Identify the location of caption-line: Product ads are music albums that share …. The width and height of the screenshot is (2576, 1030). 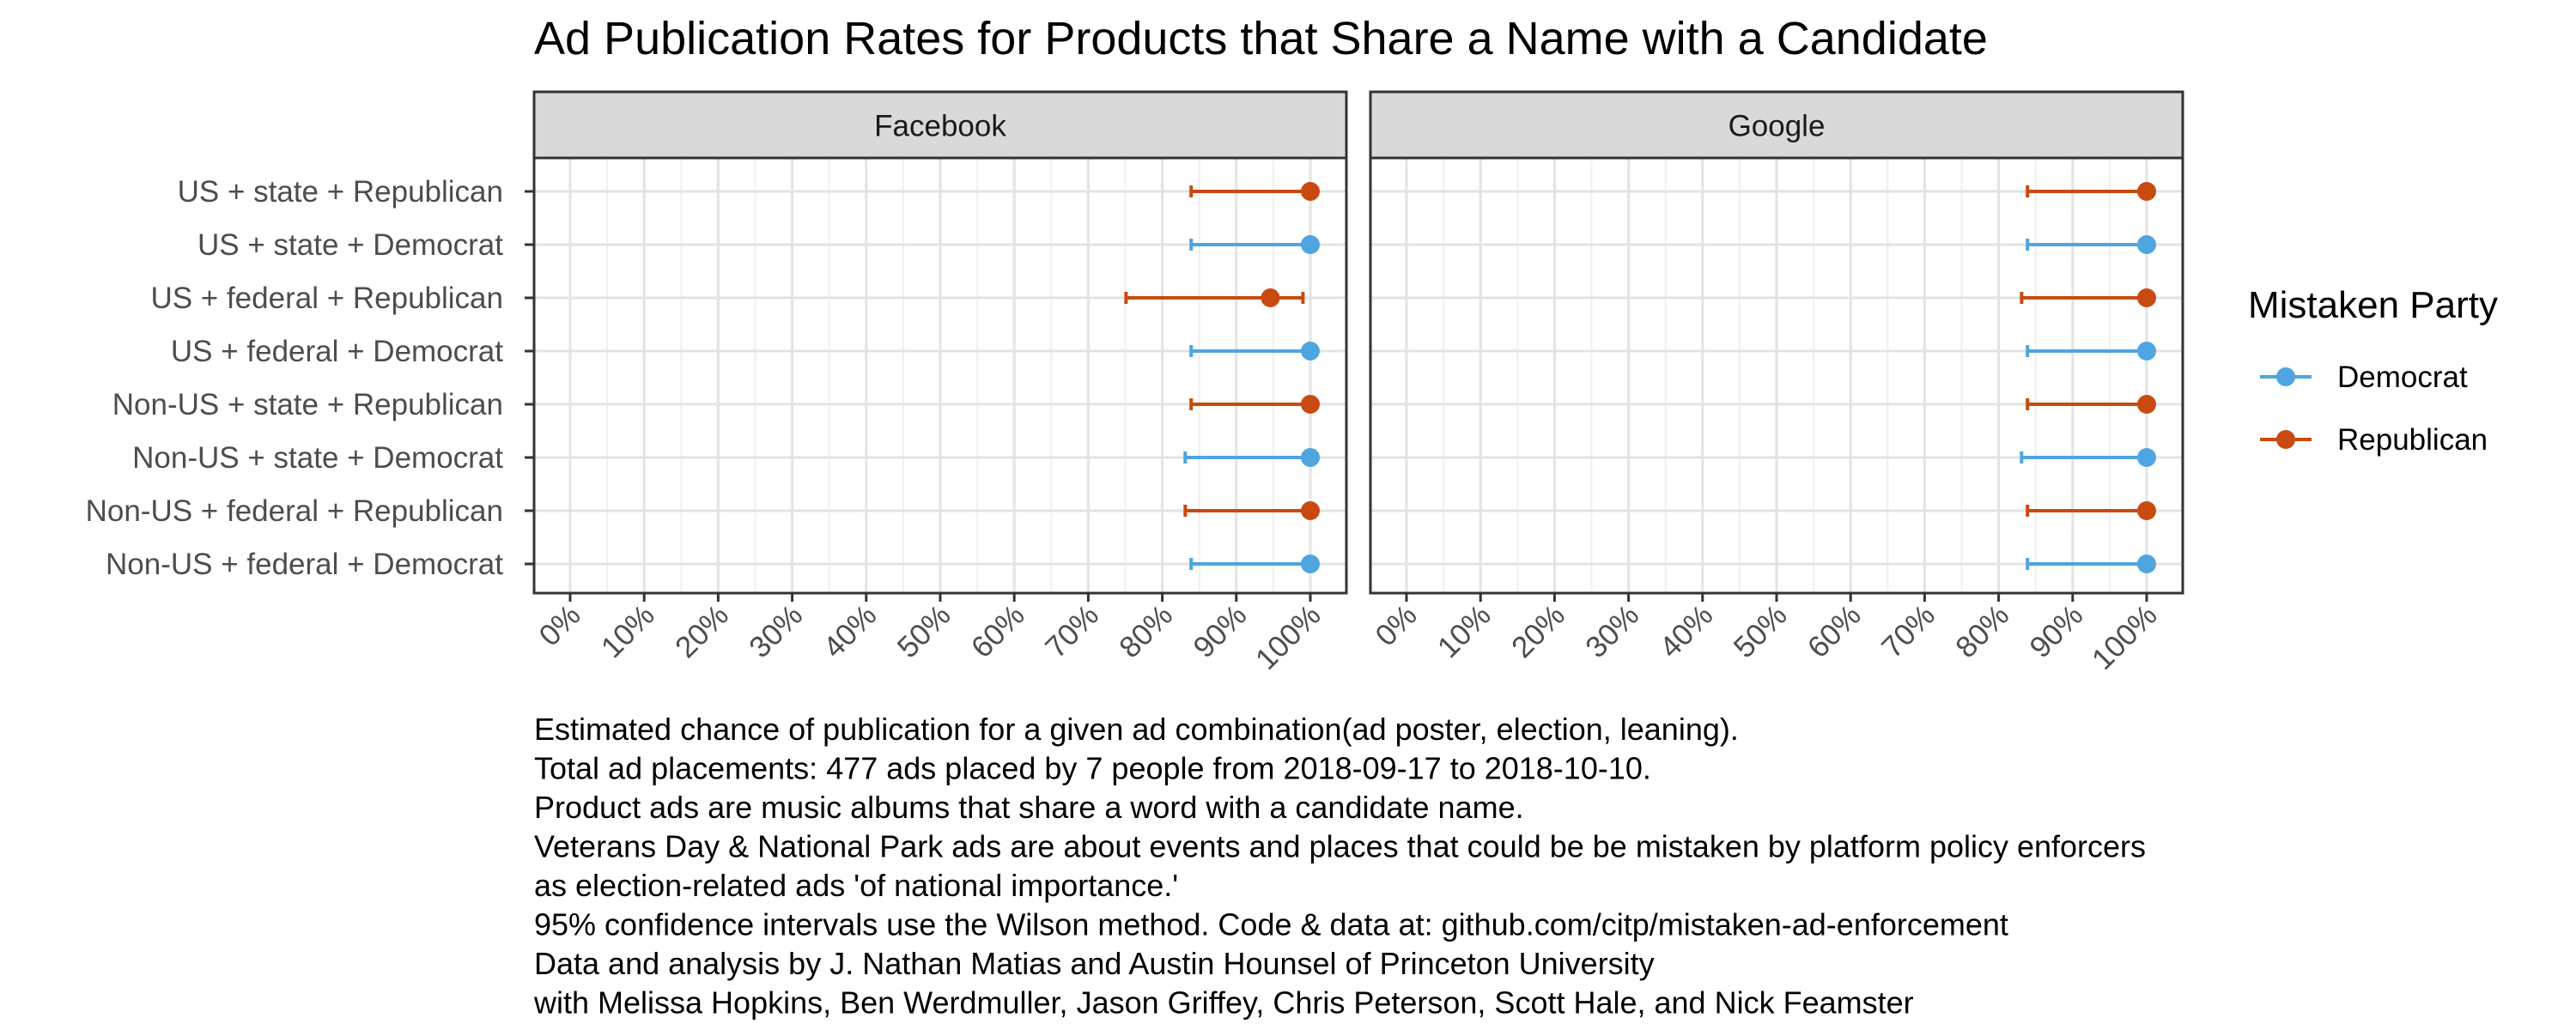
(1029, 807).